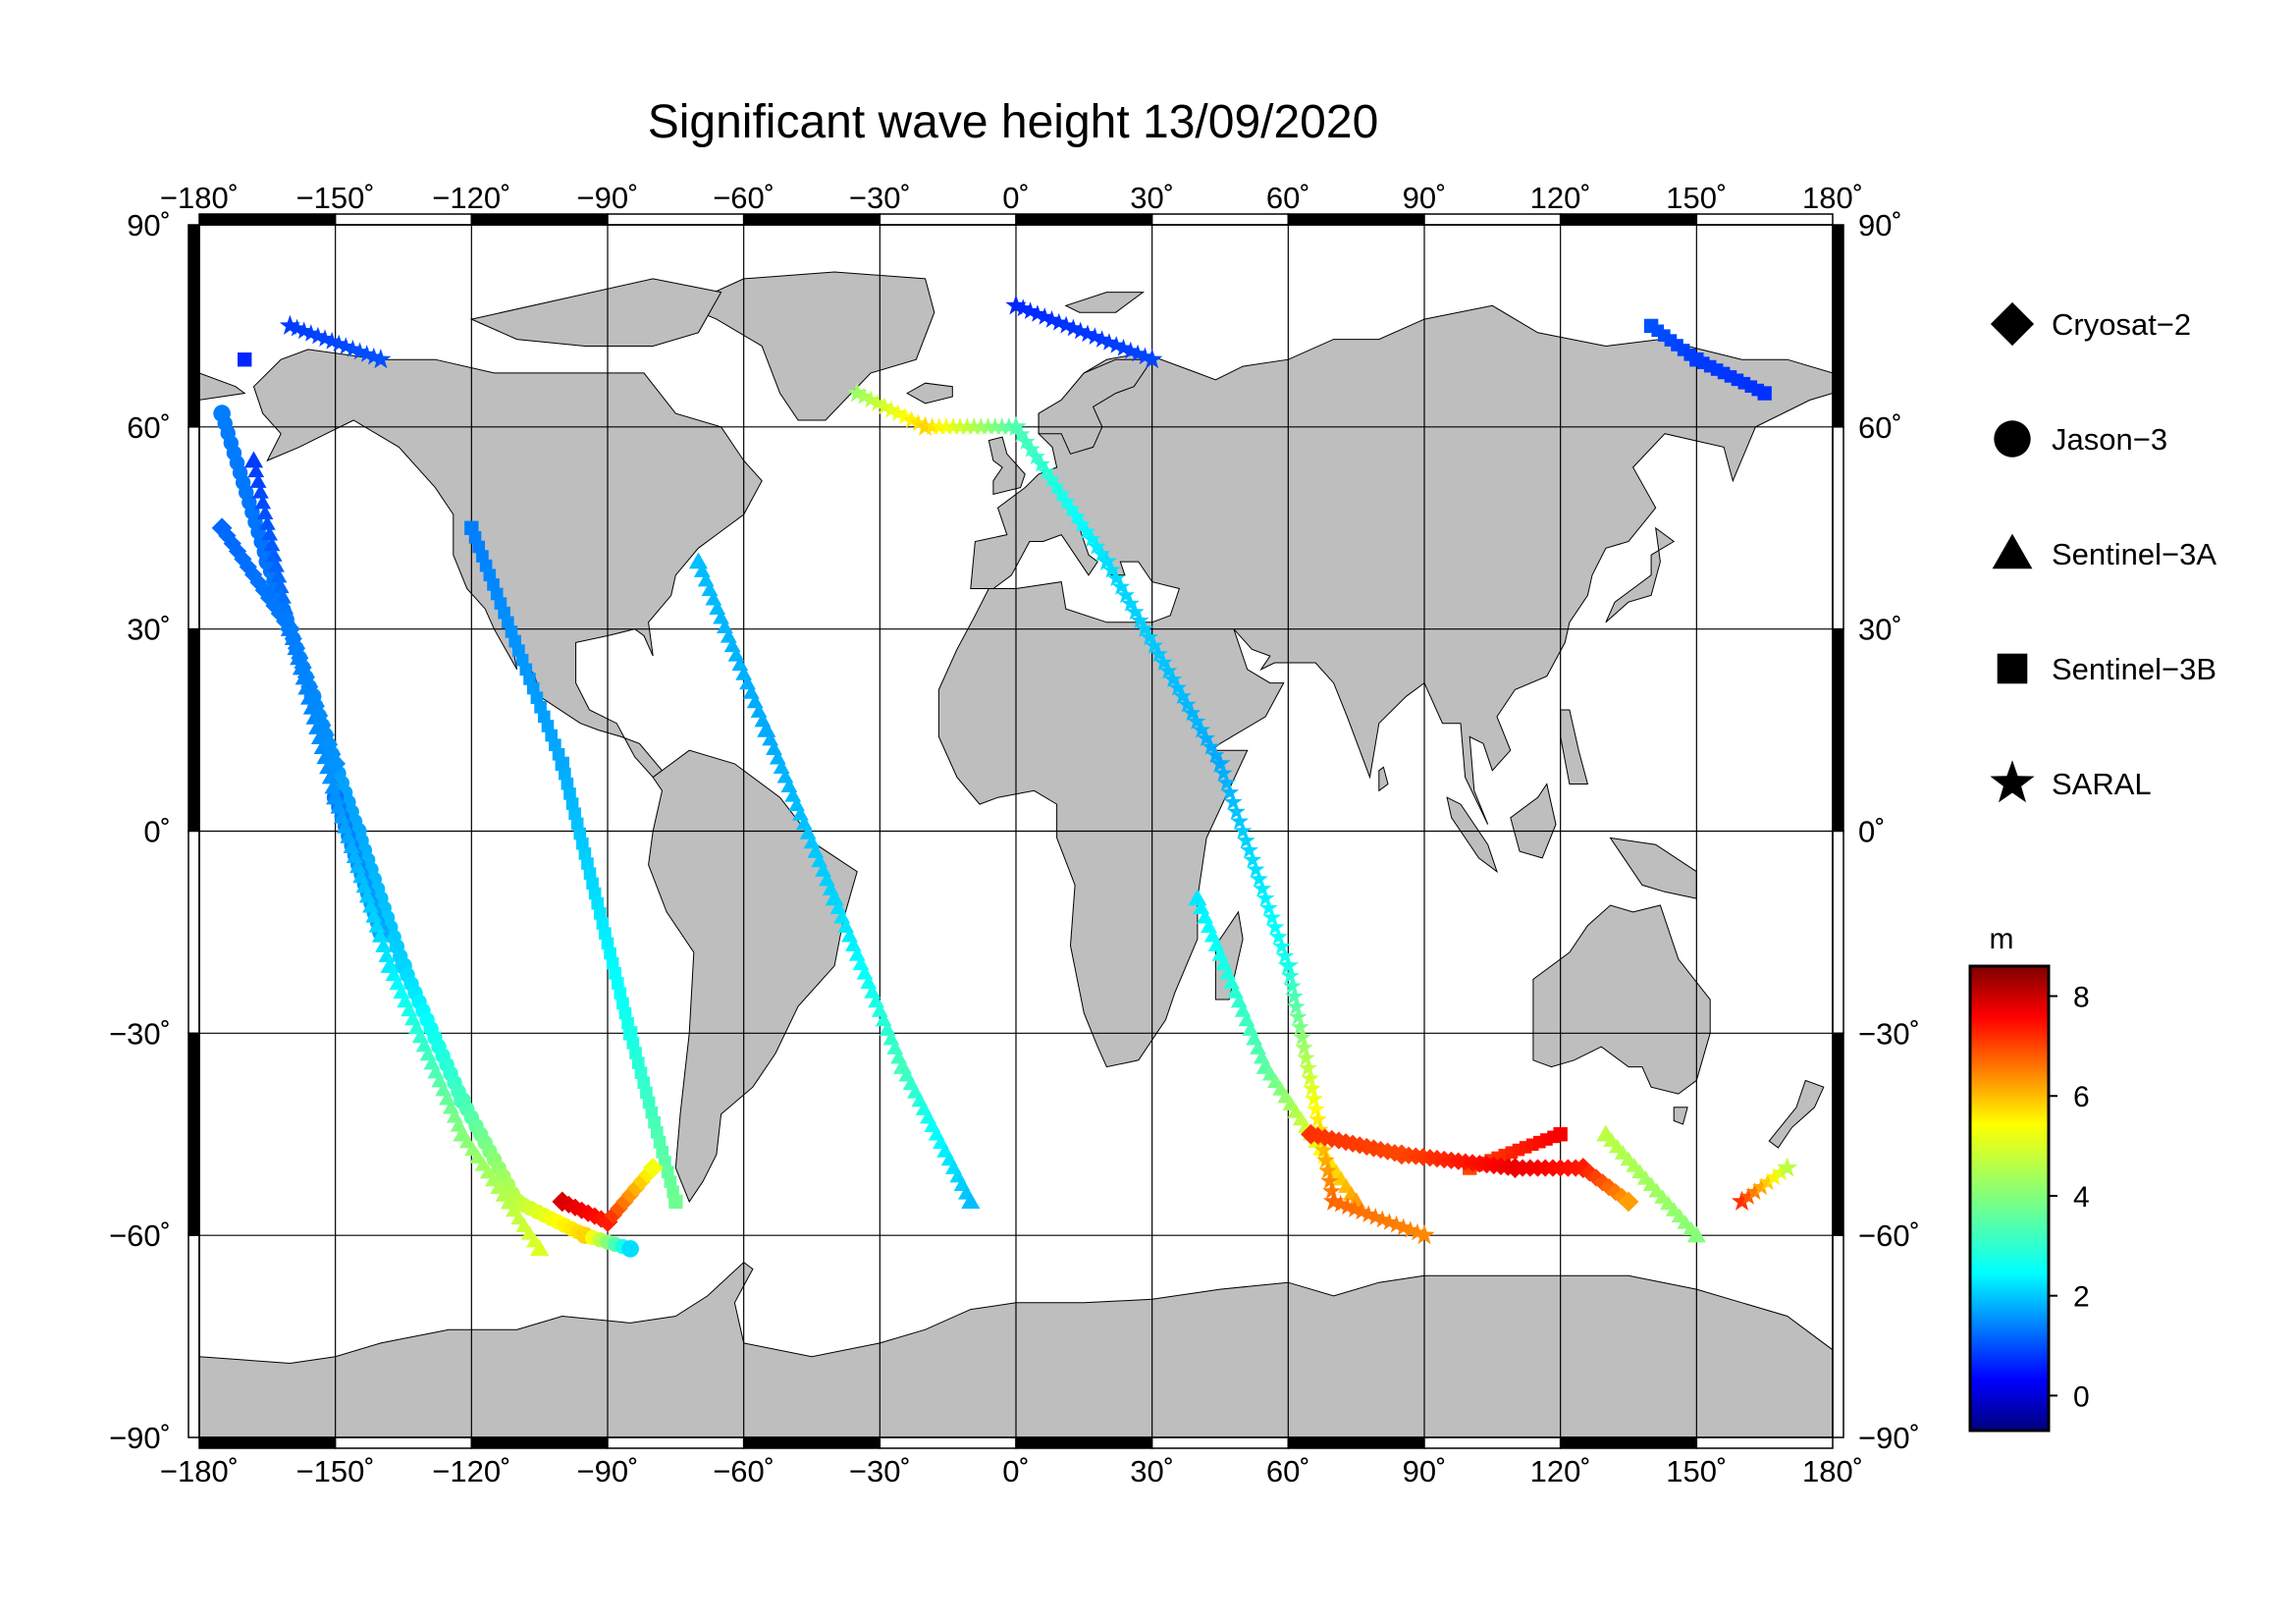 The height and width of the screenshot is (1623, 2296). Describe the element at coordinates (2012, 668) in the screenshot. I see `legend-square-icon` at that location.